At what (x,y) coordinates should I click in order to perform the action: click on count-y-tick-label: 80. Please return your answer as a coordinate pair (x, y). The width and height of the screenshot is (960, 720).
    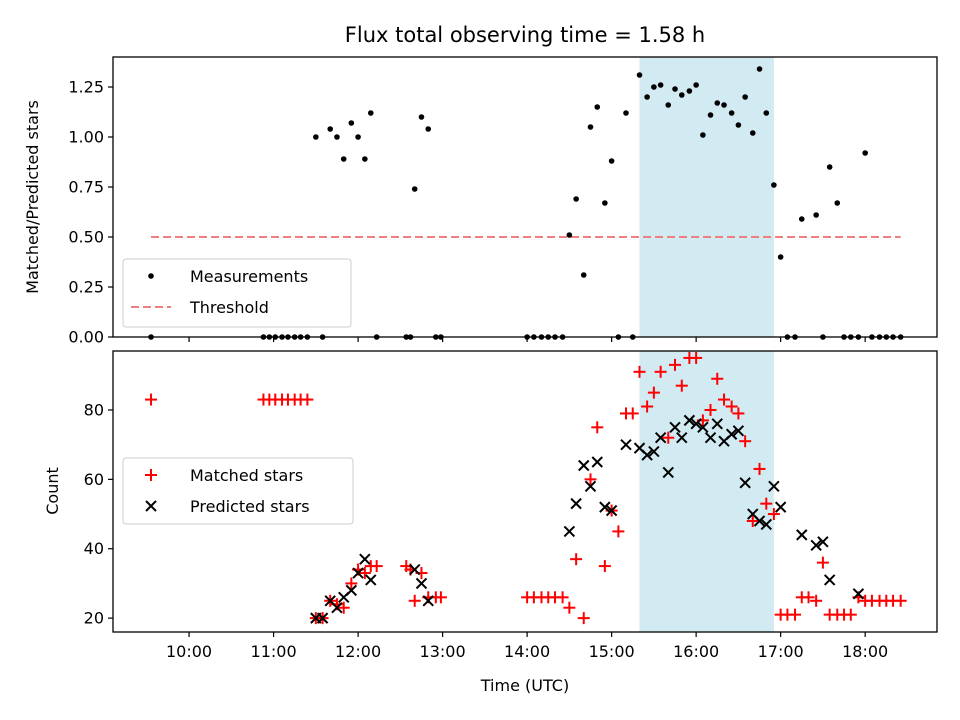
    Looking at the image, I should click on (94, 409).